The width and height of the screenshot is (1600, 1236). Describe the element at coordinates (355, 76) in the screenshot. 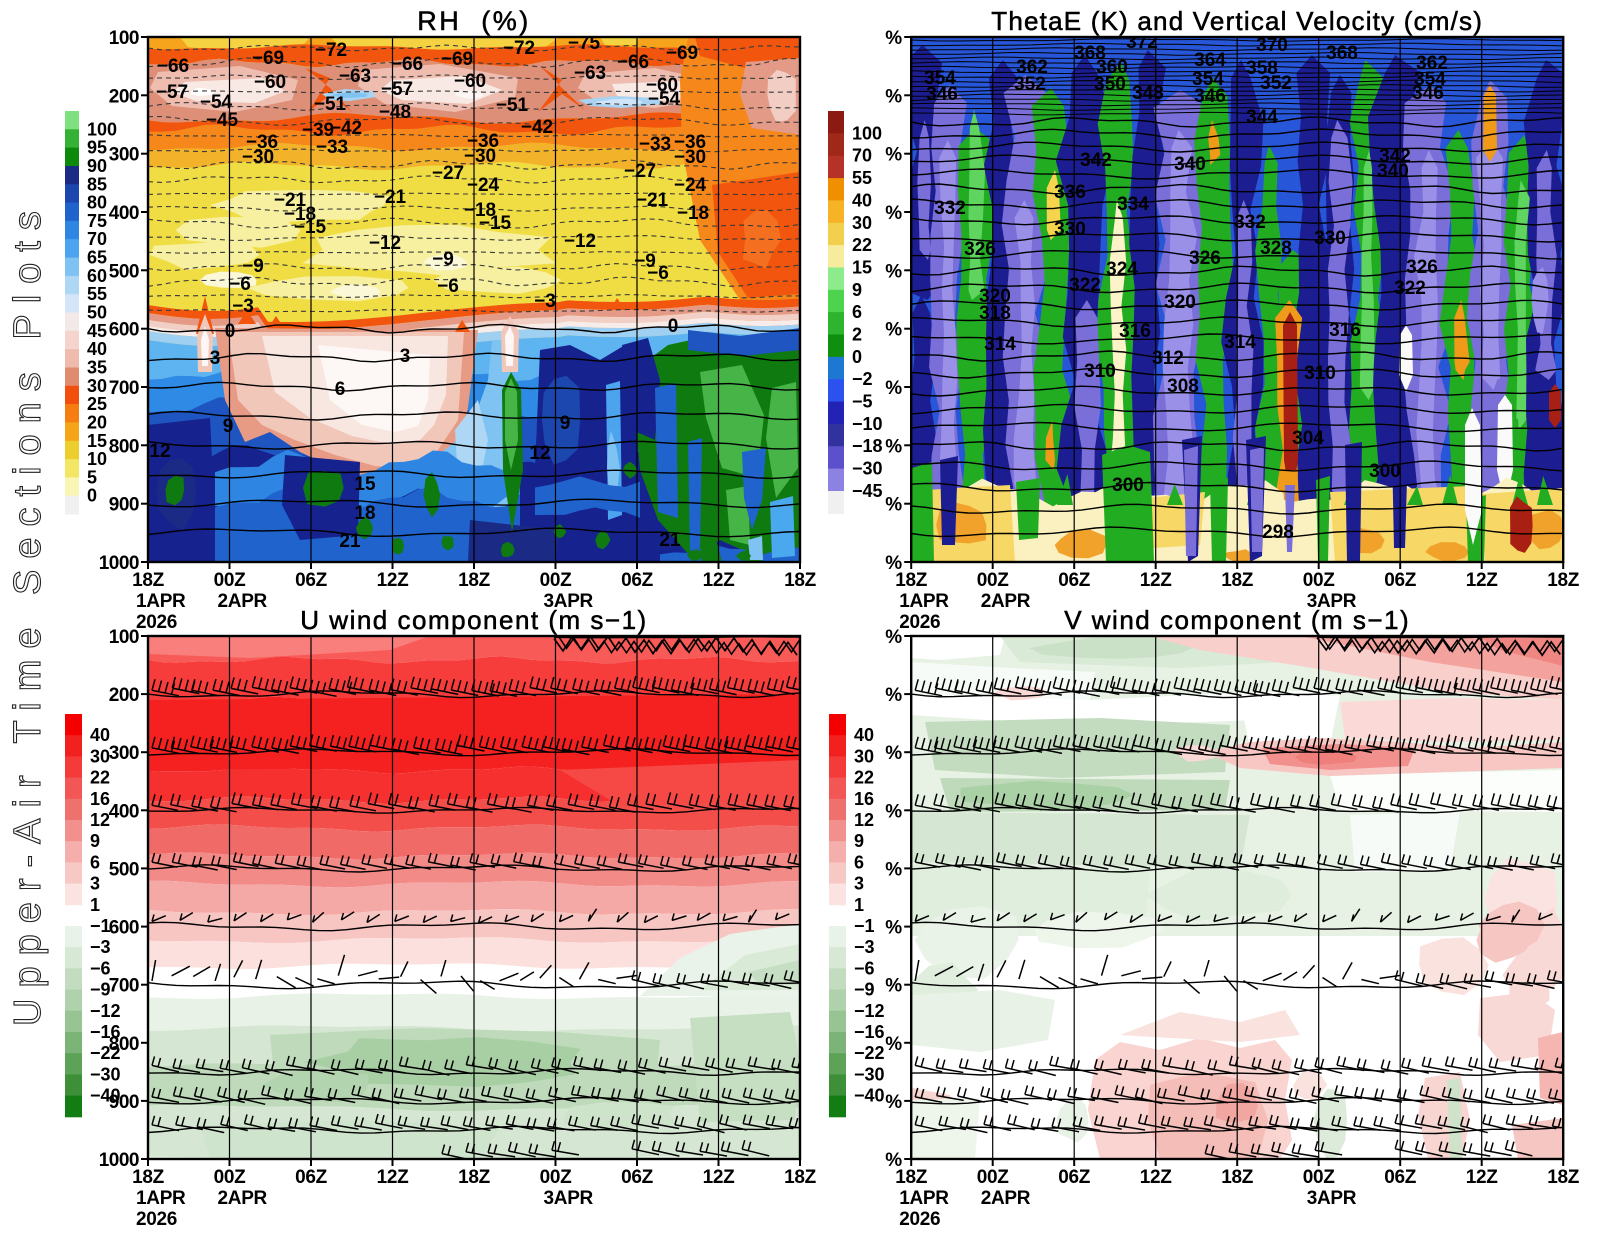

I see `svg-text: −63` at that location.